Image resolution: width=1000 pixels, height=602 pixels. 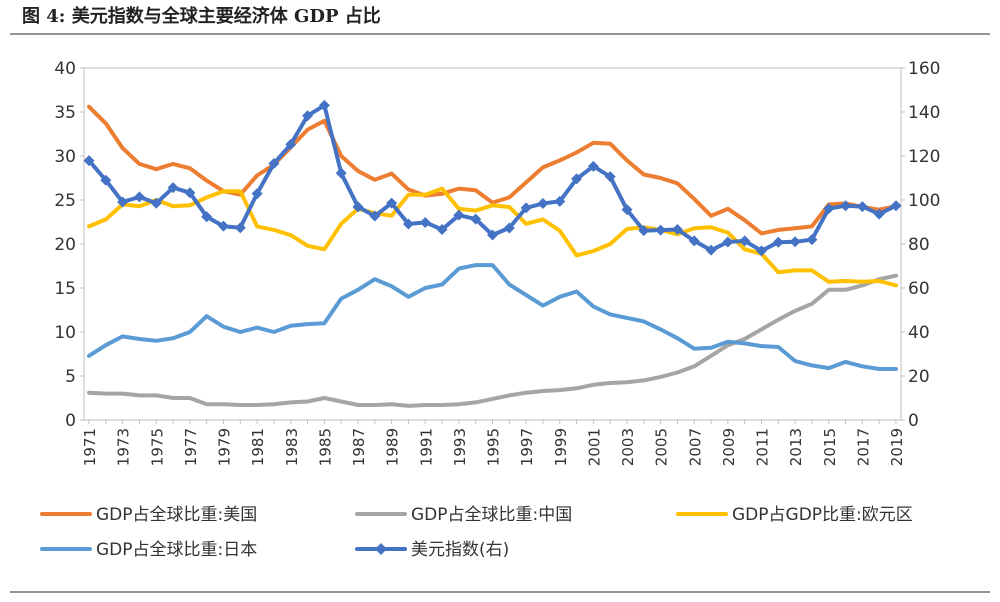 What do you see at coordinates (460, 447) in the screenshot?
I see `x-tick-label: 1993` at bounding box center [460, 447].